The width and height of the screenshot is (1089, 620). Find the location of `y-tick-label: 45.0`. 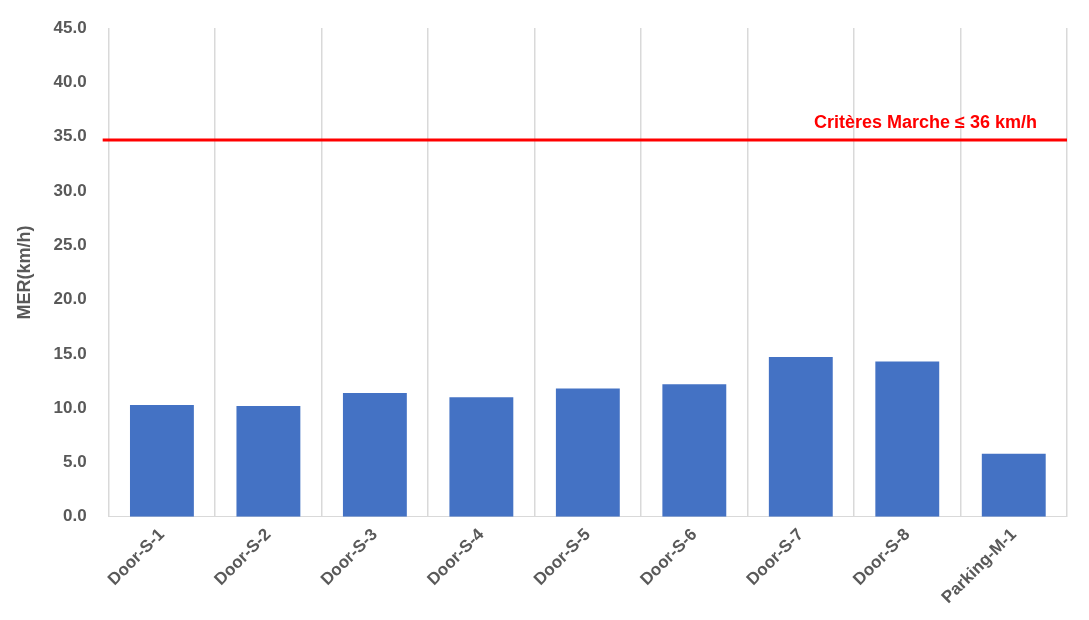

y-tick-label: 45.0 is located at coordinates (70, 27).